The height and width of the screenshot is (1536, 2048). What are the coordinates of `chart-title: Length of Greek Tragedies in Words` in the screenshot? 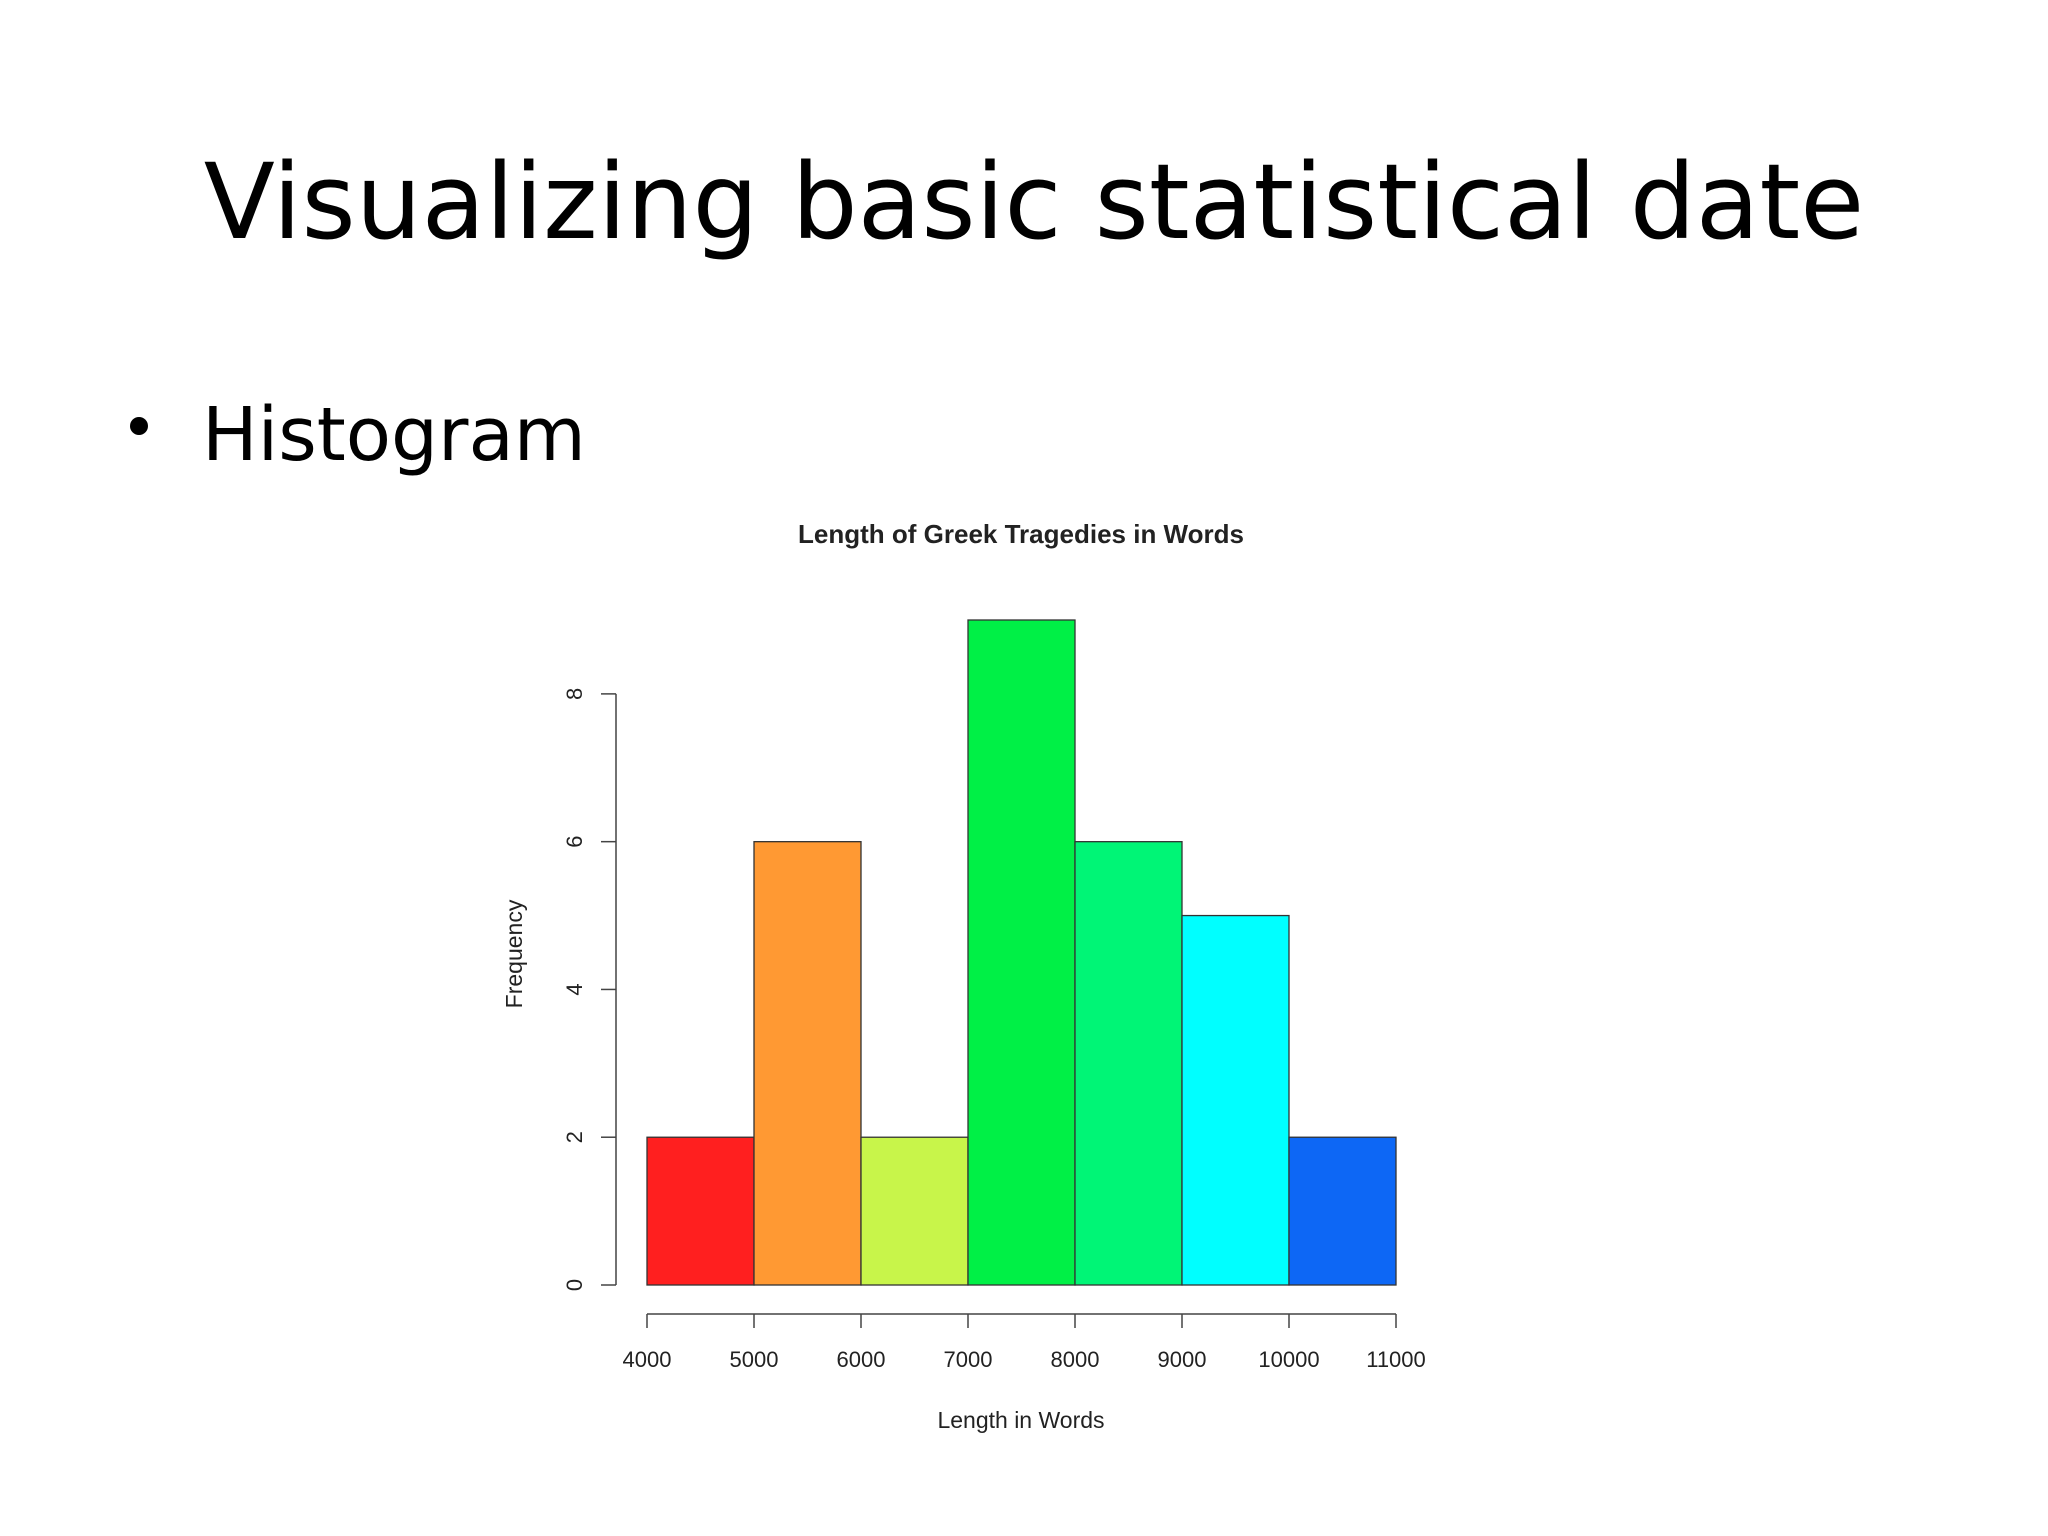 It's located at (1021, 534).